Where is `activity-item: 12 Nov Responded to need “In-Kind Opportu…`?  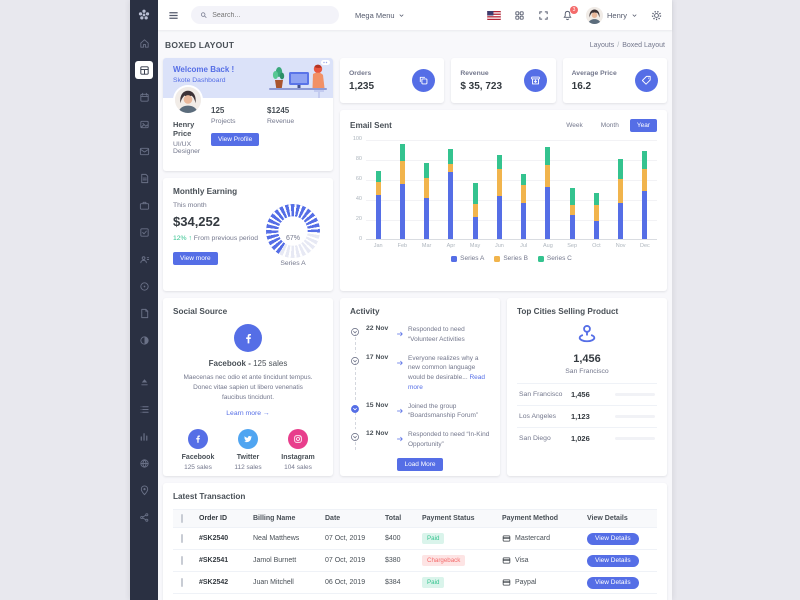 activity-item: 12 Nov Responded to need “In-Kind Opportu… is located at coordinates (420, 439).